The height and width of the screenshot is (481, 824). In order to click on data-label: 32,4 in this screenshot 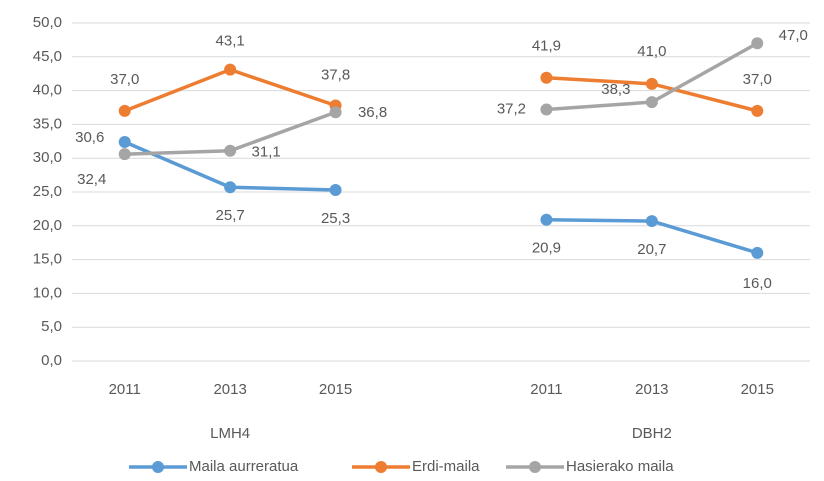, I will do `click(91, 179)`.